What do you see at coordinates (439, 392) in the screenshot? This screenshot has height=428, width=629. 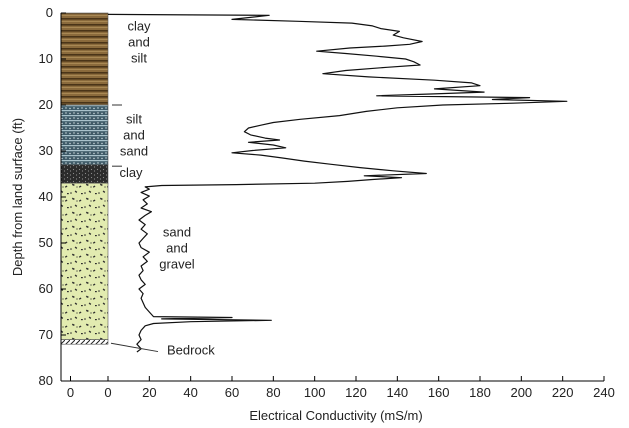 I see `x-tick-label: 160` at bounding box center [439, 392].